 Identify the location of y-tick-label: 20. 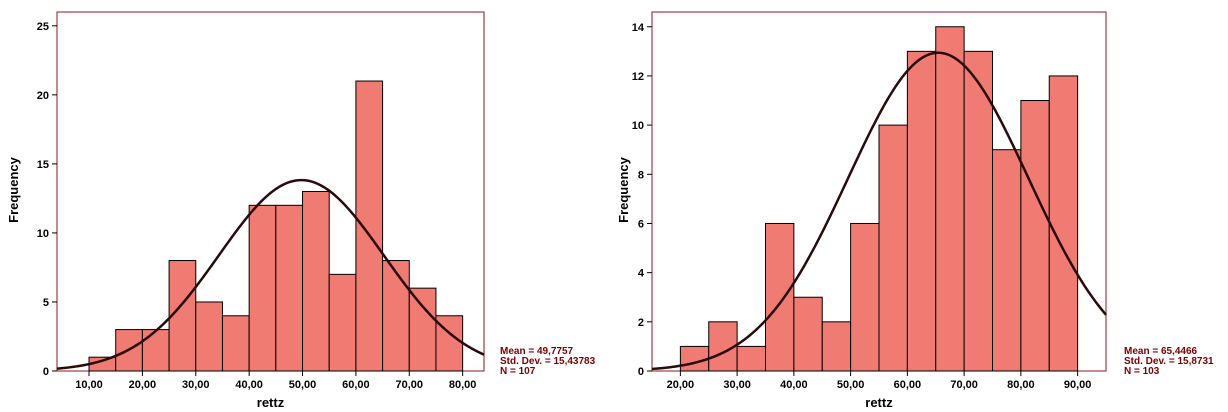
(43, 96).